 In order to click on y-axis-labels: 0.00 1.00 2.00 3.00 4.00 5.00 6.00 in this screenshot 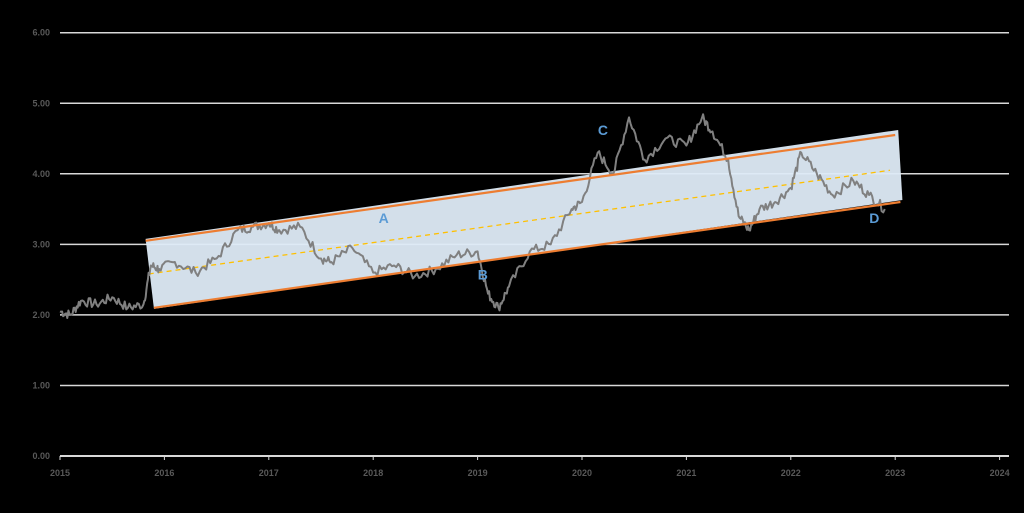, I will do `click(41, 244)`.